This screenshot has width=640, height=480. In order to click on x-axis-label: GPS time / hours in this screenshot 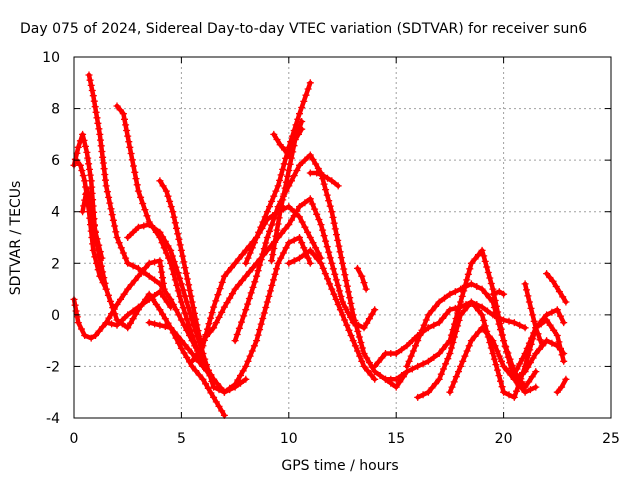, I will do `click(339, 466)`.